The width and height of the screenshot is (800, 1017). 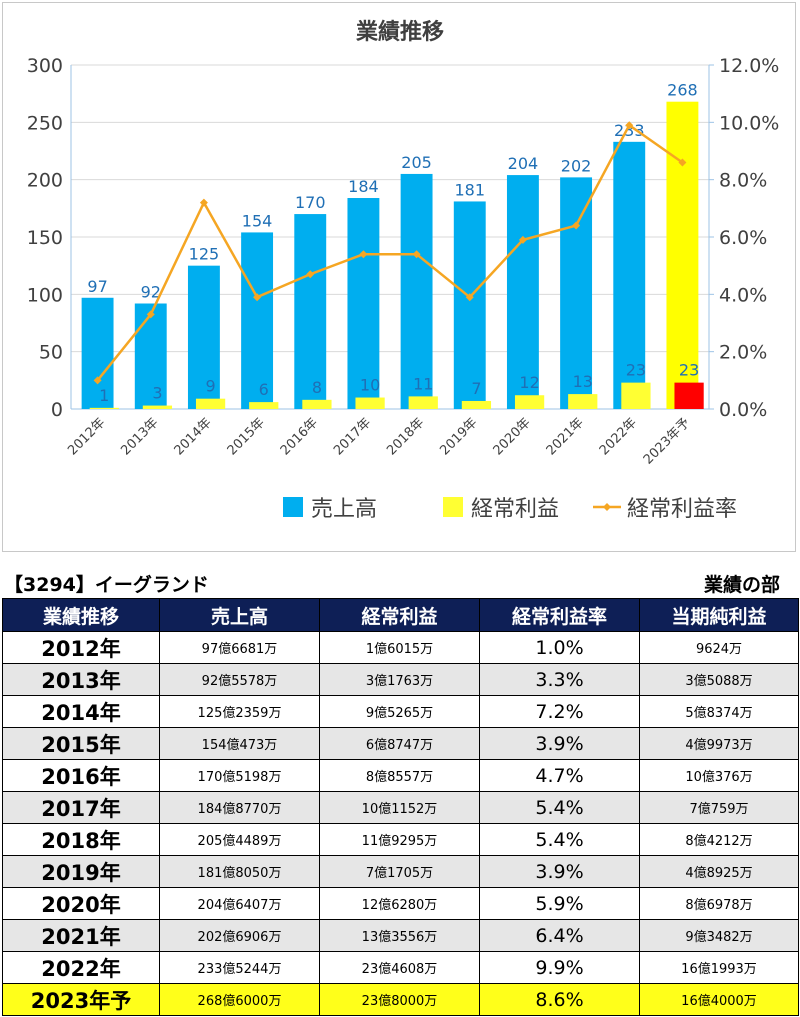 What do you see at coordinates (239, 967) in the screenshot?
I see `cell-sales: 233億5244万` at bounding box center [239, 967].